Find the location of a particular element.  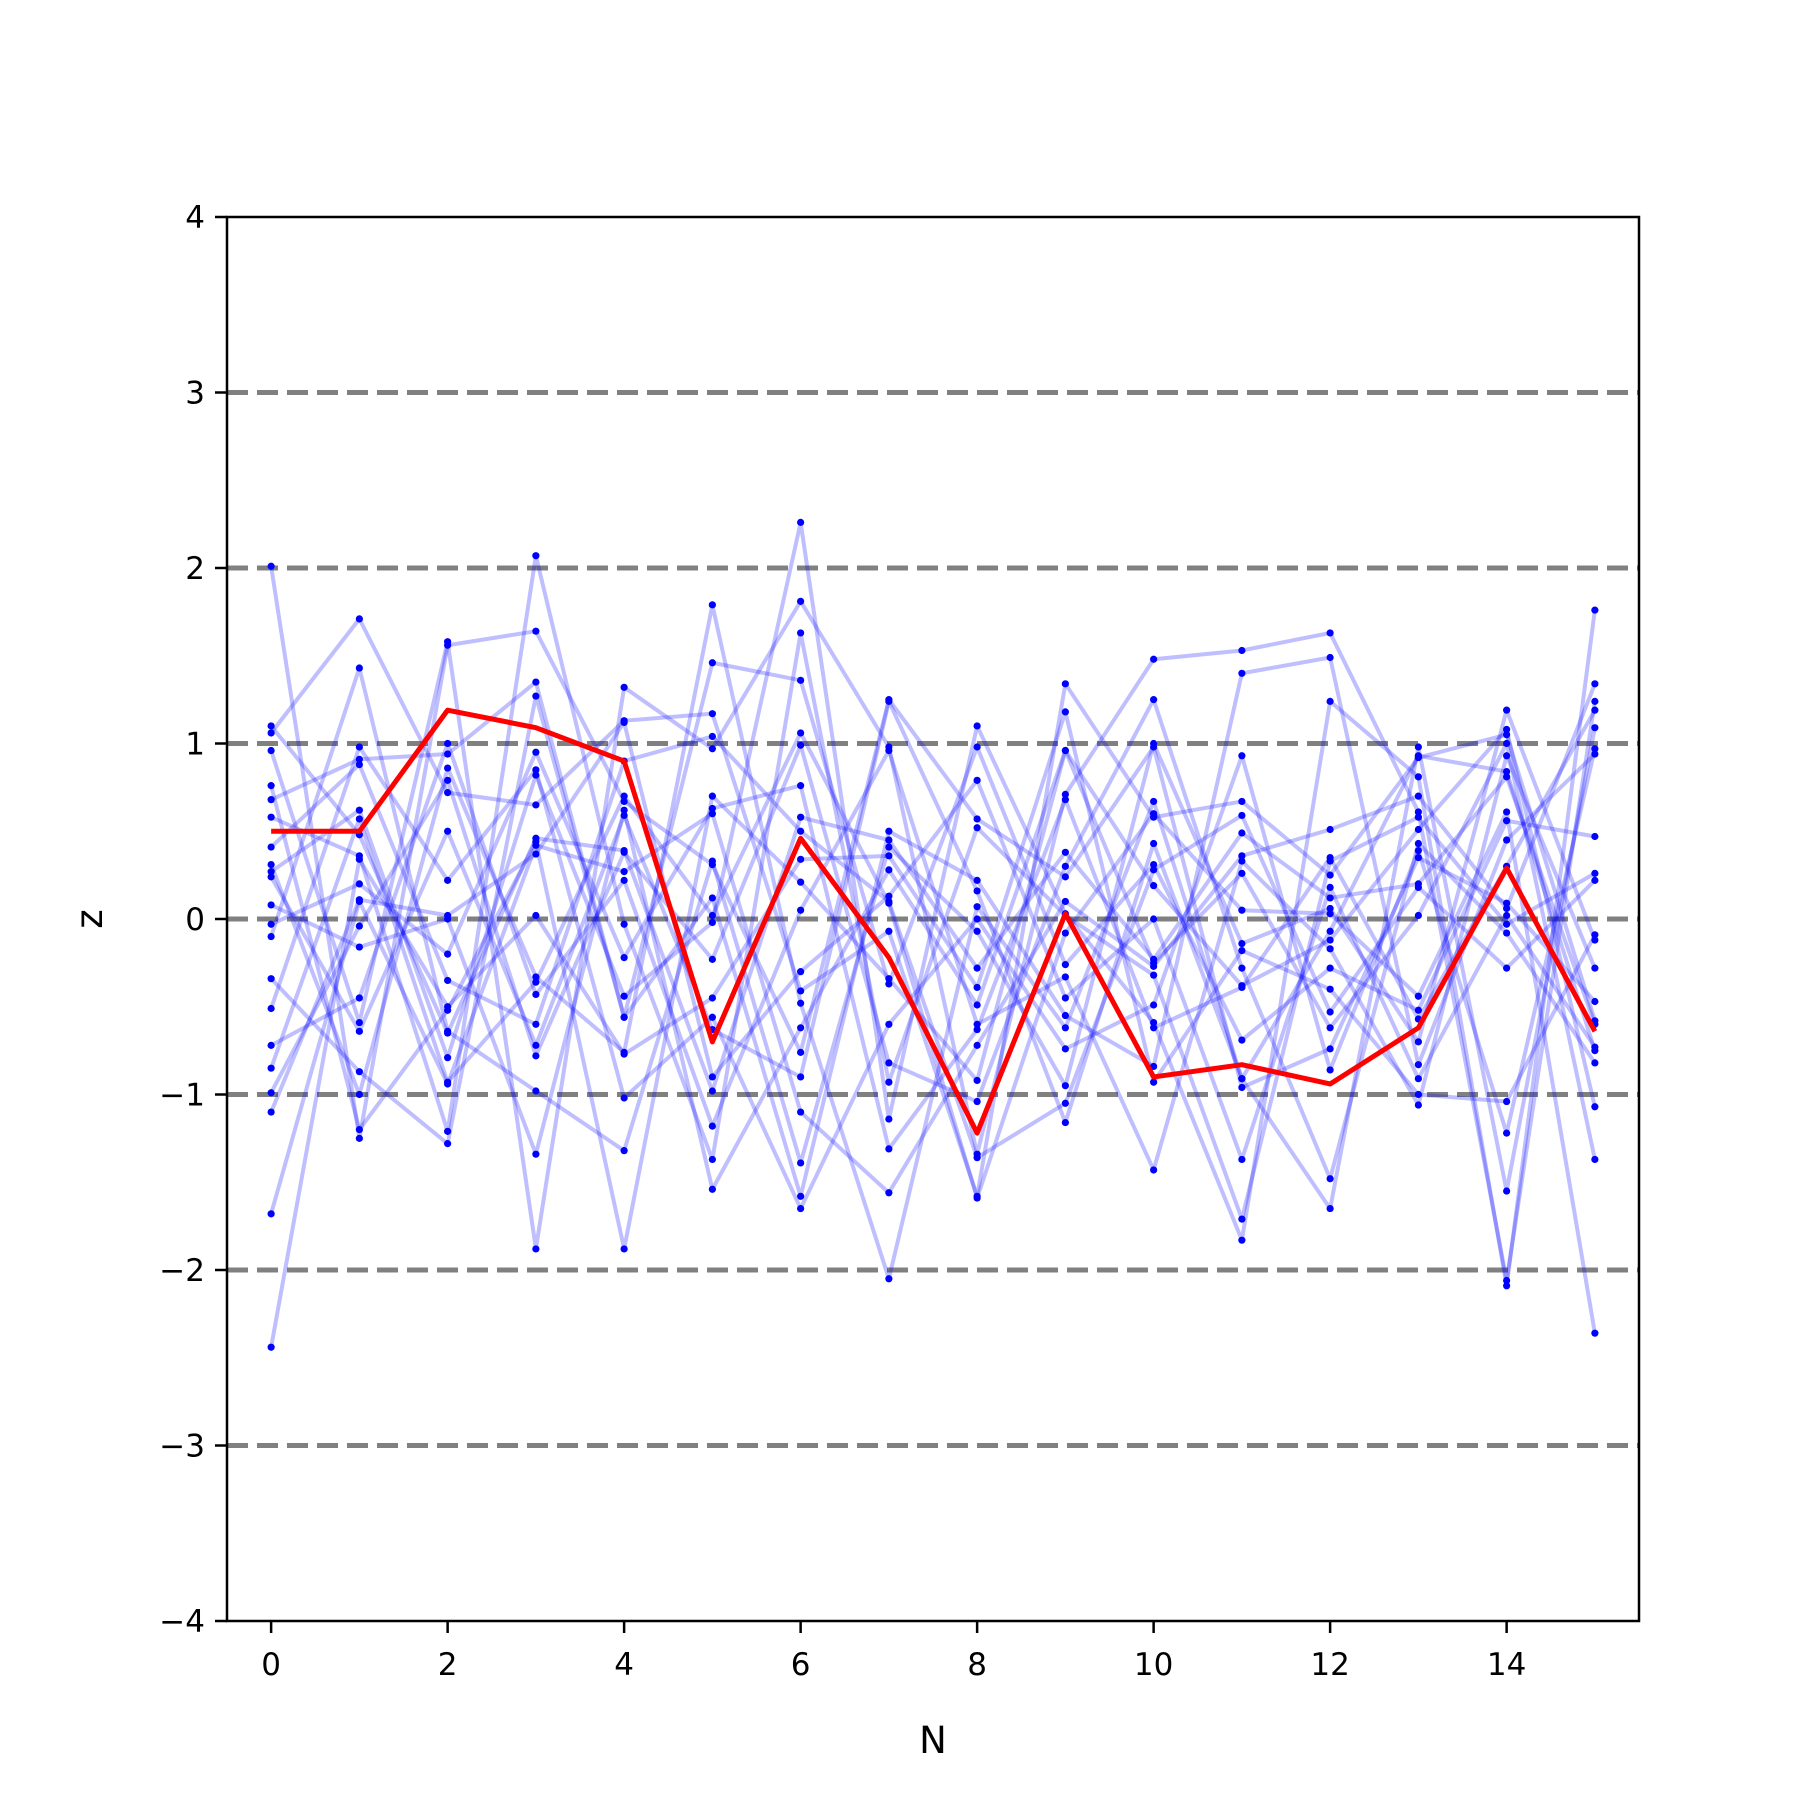

x-tick-label: 12 is located at coordinates (1329, 1665).